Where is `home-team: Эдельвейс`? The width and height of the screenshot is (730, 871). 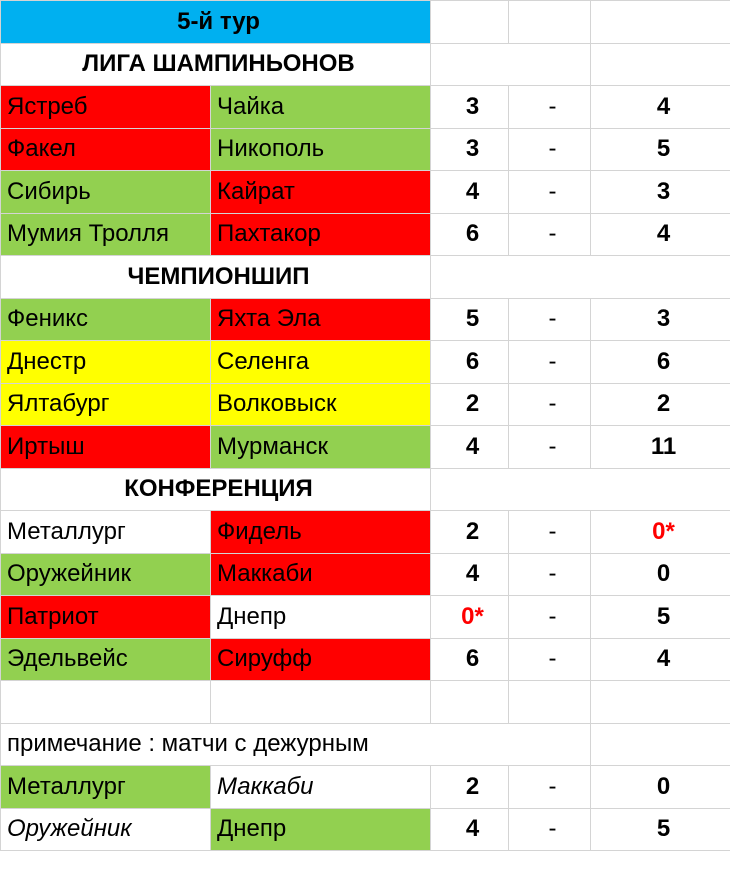 home-team: Эдельвейс is located at coordinates (105, 659).